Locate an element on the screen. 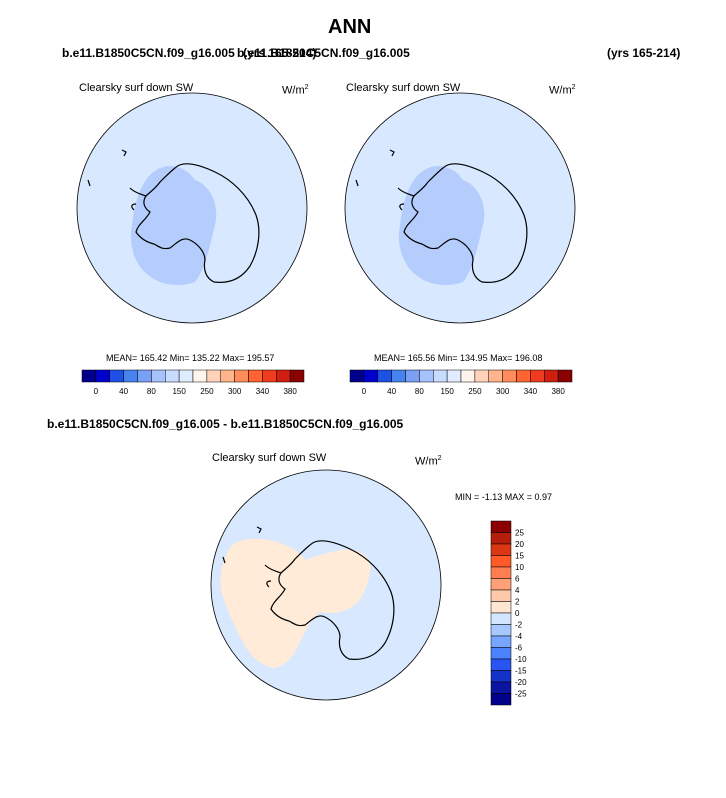 The width and height of the screenshot is (726, 798). diff-colorbar-tick-label: 25 is located at coordinates (519, 533).